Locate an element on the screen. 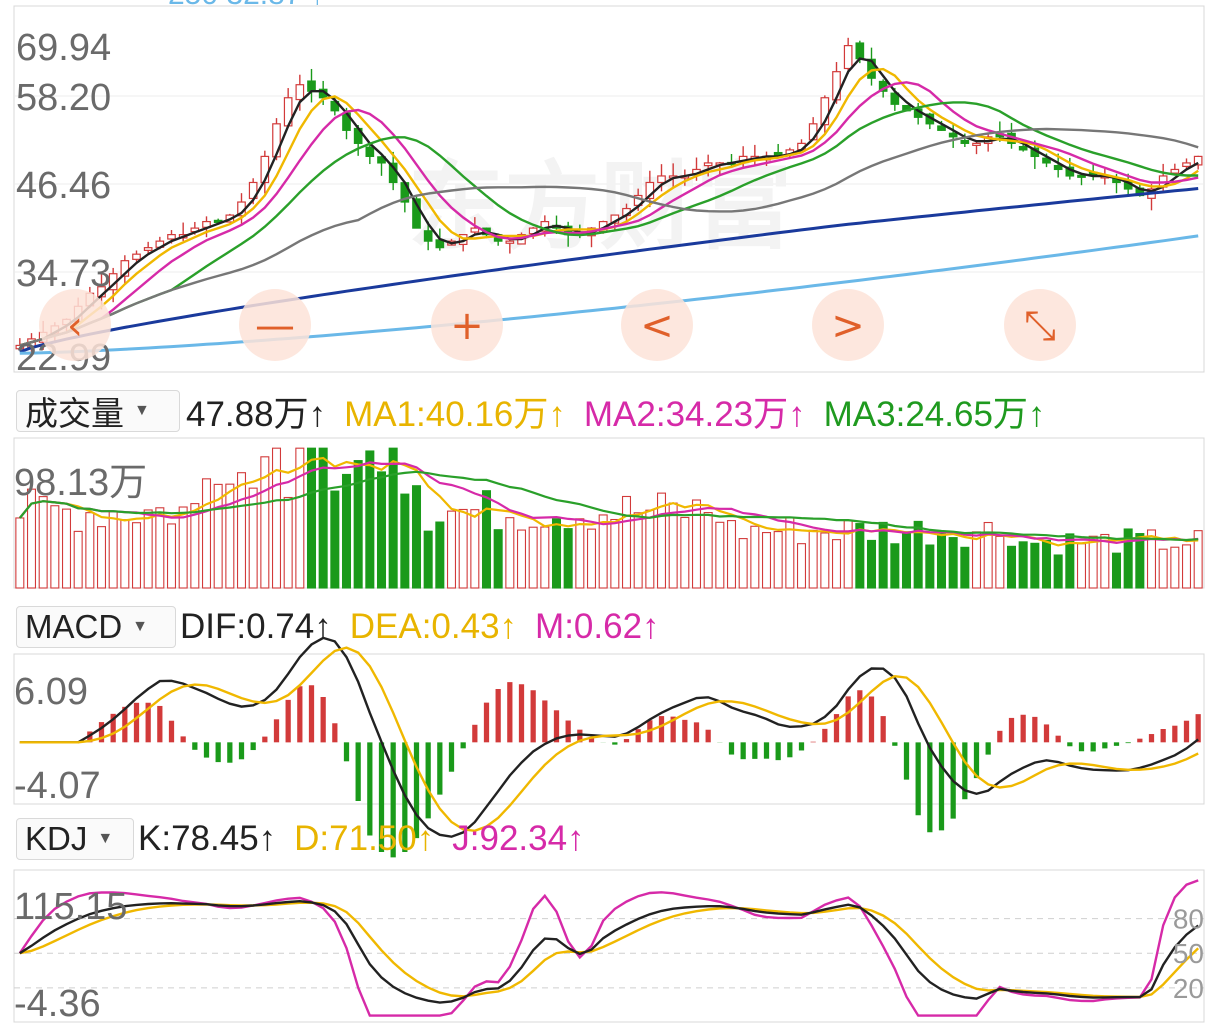 This screenshot has width=1220, height=1025. volume-ma2-line is located at coordinates (608, 503).